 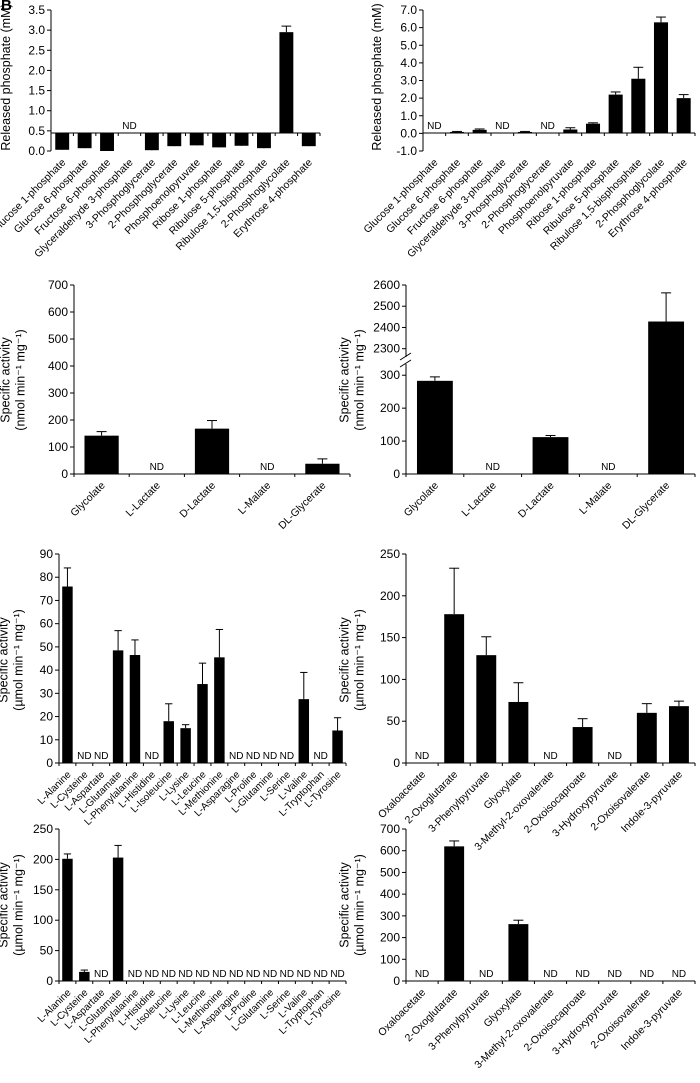 I want to click on y-tick-label: -1.0, so click(x=406, y=151).